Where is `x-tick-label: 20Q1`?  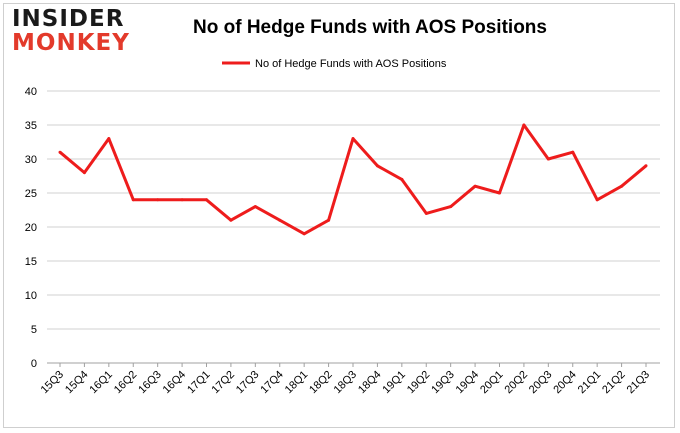
x-tick-label: 20Q1 is located at coordinates (492, 383).